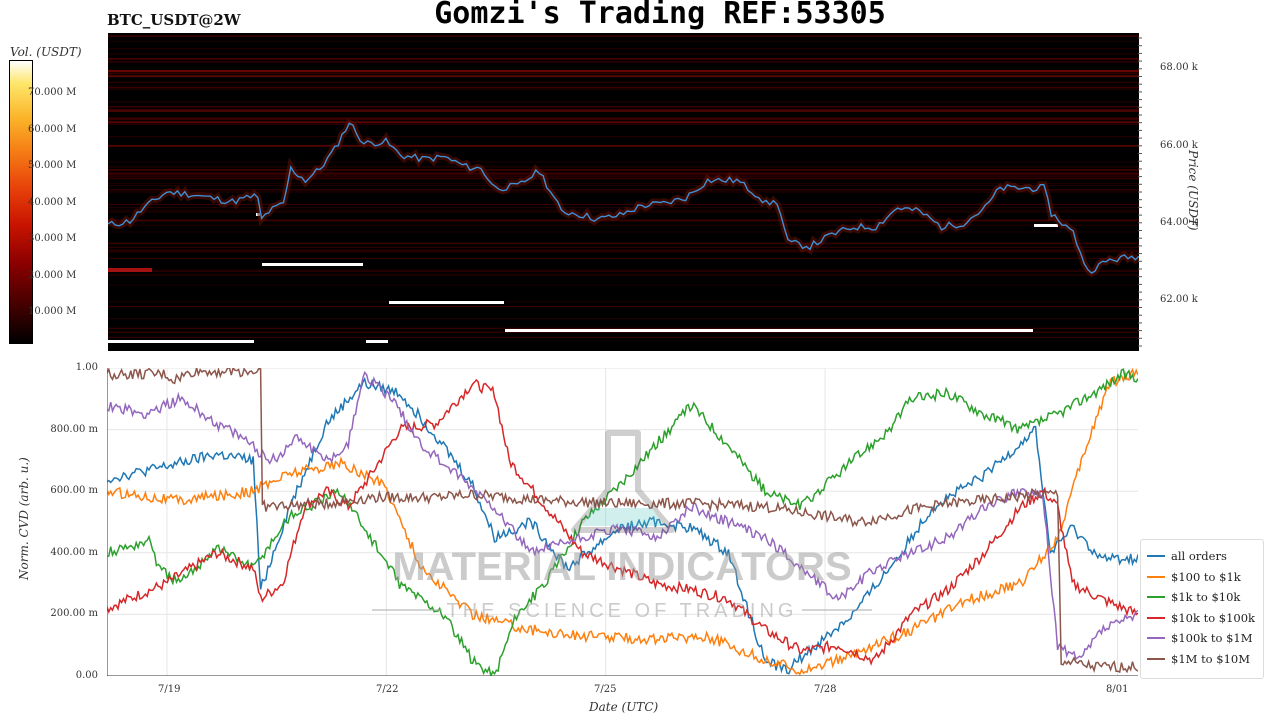  I want to click on cvd-tick: 400.00 m, so click(74, 552).